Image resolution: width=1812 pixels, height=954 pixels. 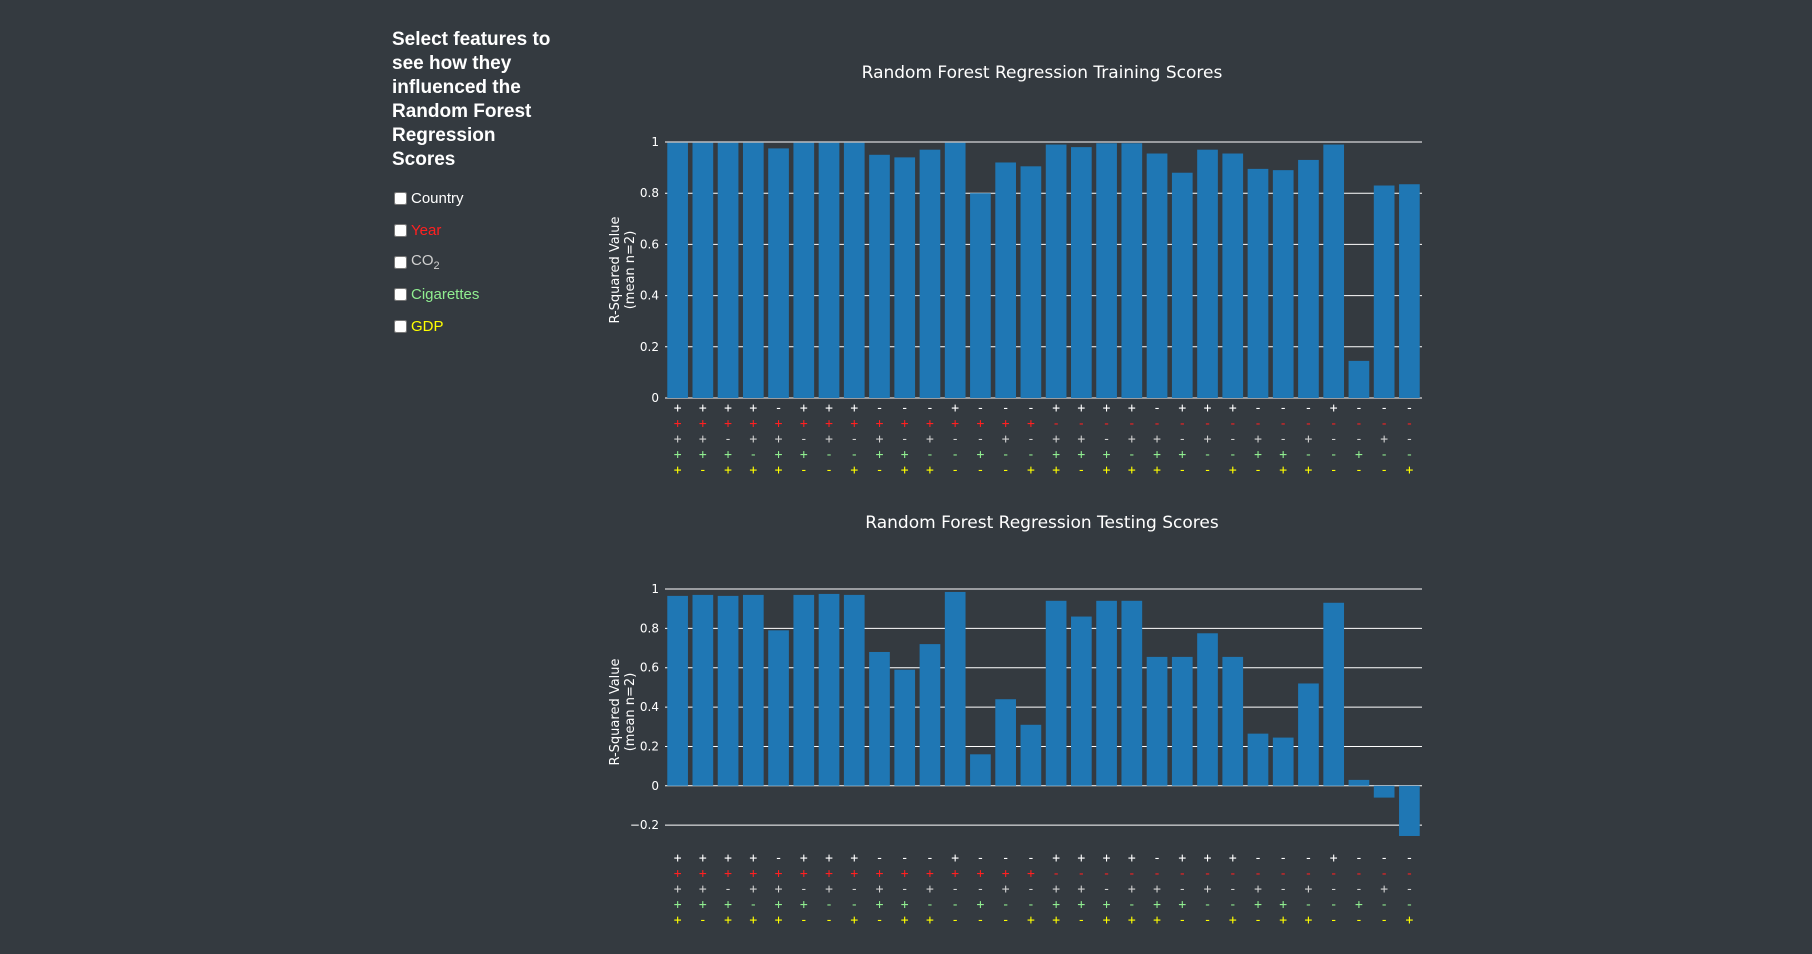 What do you see at coordinates (436, 266) in the screenshot?
I see `feature-label-subscript: 2` at bounding box center [436, 266].